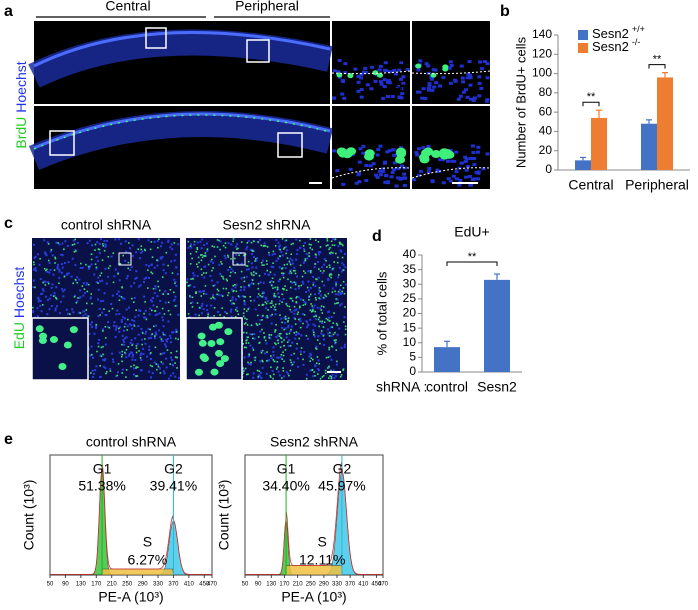 The image size is (698, 610). Describe the element at coordinates (245, 585) in the screenshot. I see `x-tick-label: 50` at that location.